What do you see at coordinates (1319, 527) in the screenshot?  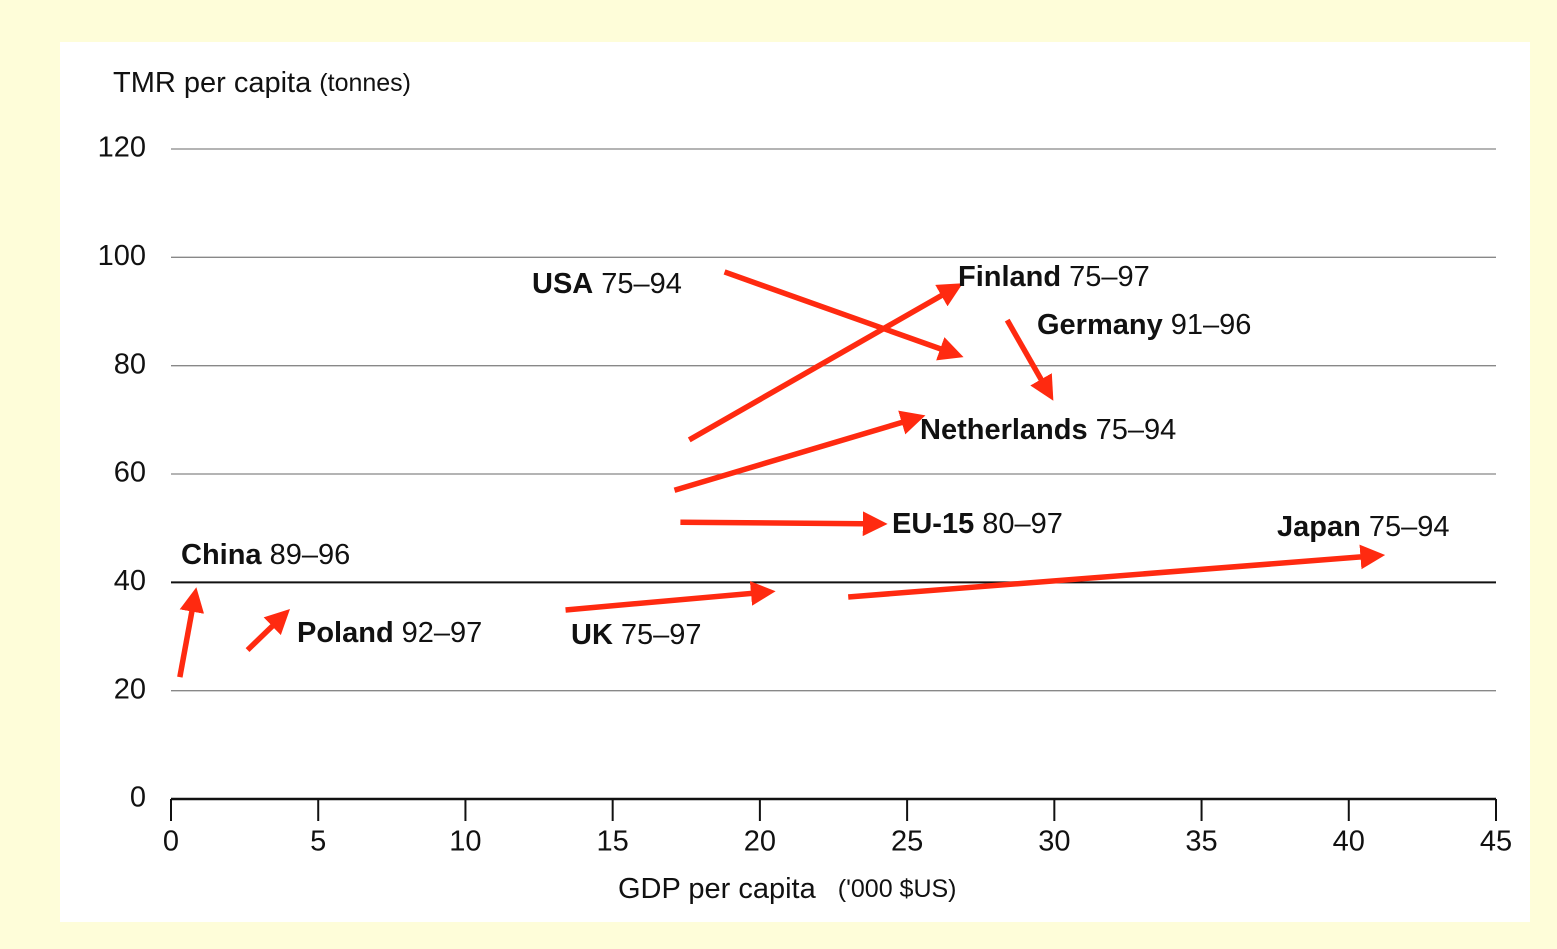 I see `series-name: Japan` at bounding box center [1319, 527].